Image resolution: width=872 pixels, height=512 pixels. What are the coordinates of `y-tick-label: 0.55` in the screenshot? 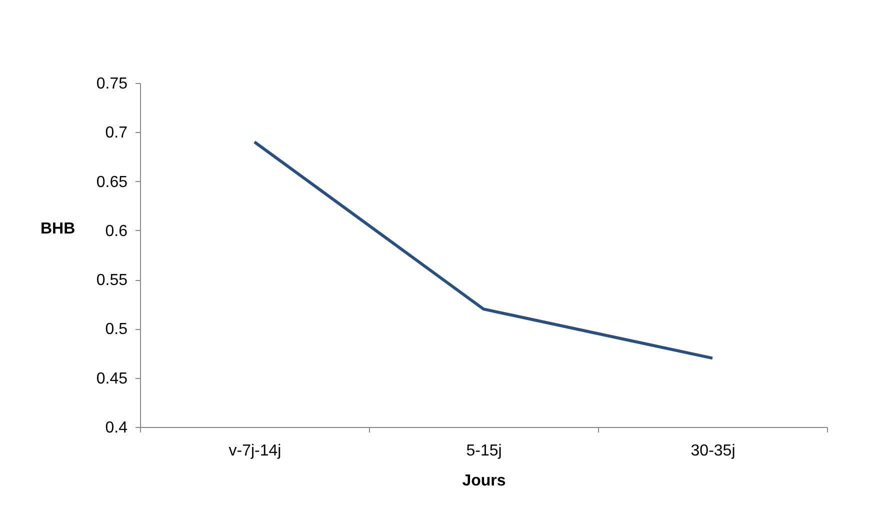 It's located at (112, 281).